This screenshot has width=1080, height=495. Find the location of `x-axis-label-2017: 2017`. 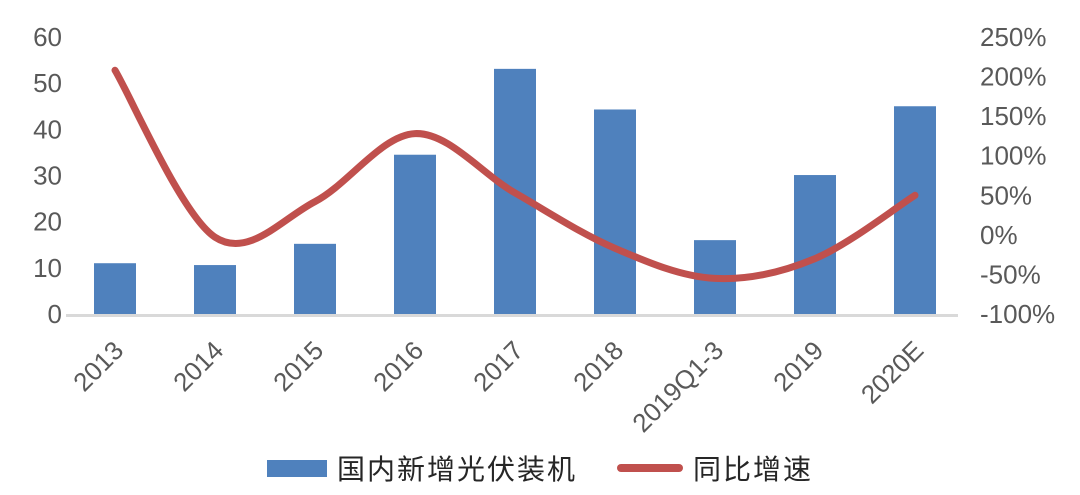

x-axis-label-2017: 2017 is located at coordinates (498, 366).